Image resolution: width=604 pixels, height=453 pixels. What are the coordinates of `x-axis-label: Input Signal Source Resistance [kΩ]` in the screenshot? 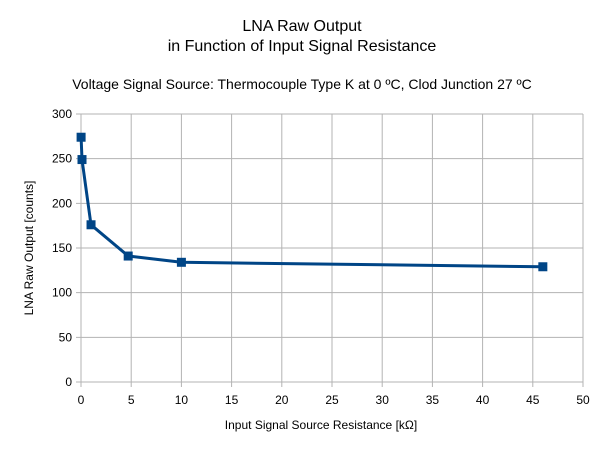 It's located at (321, 425).